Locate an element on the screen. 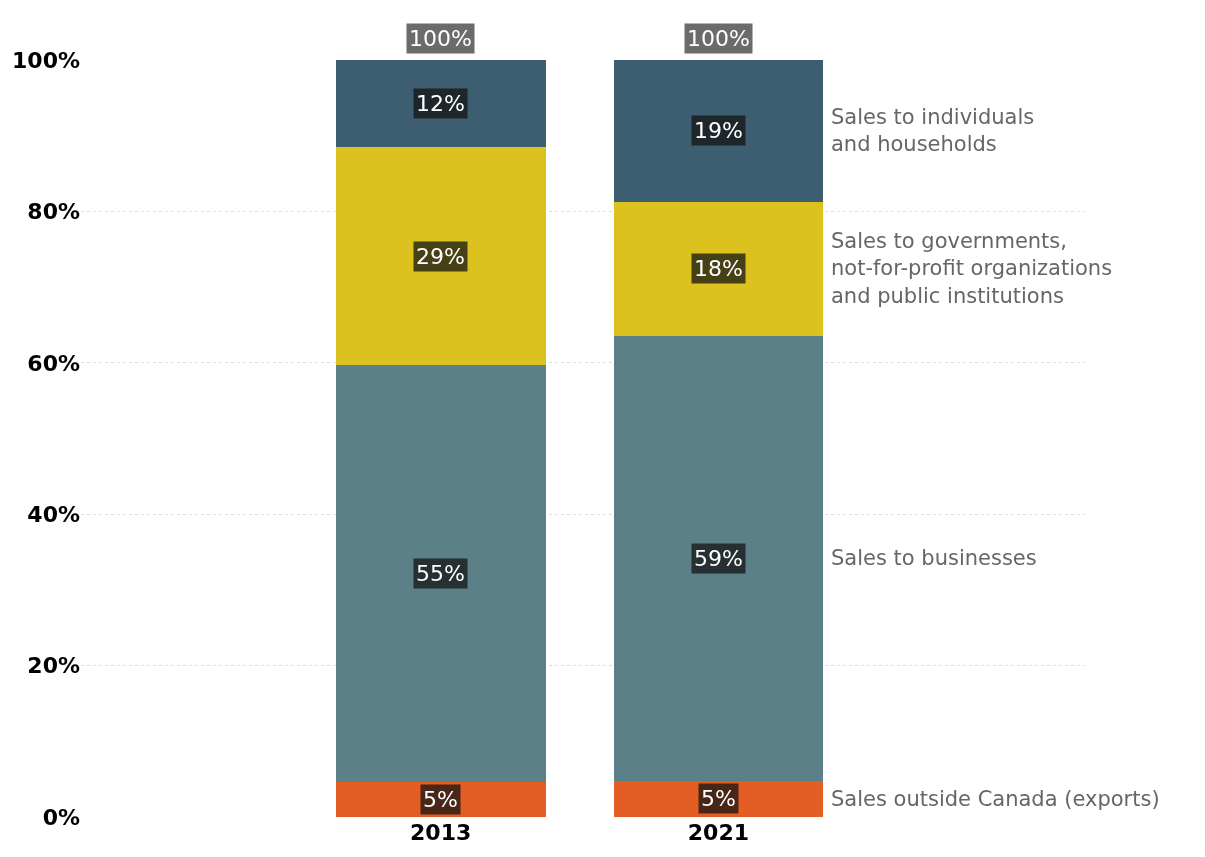 The width and height of the screenshot is (1205, 857). y-tick-label: 20% is located at coordinates (53, 666).